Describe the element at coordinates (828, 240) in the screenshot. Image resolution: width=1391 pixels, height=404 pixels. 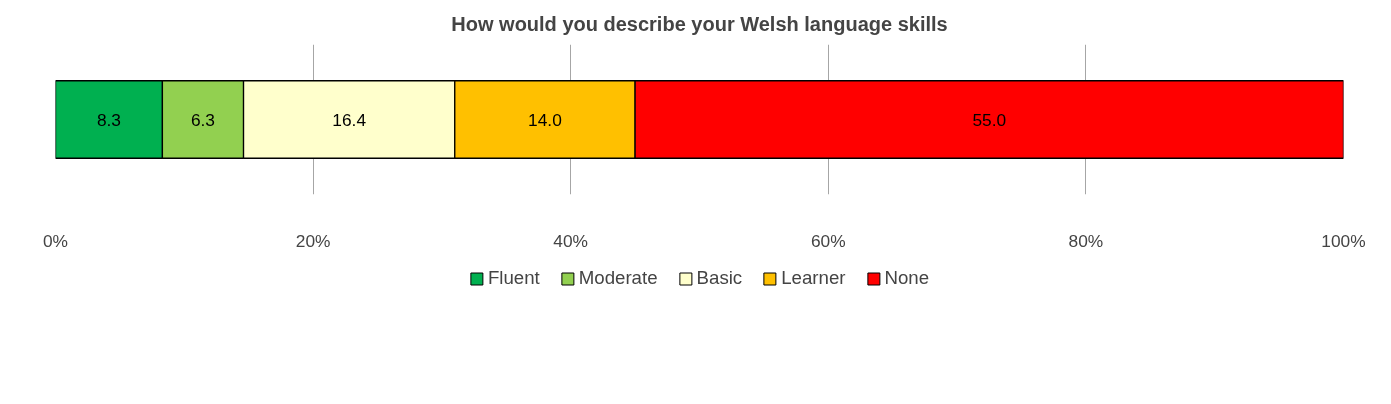
I see `x-tick-label: 60%` at that location.